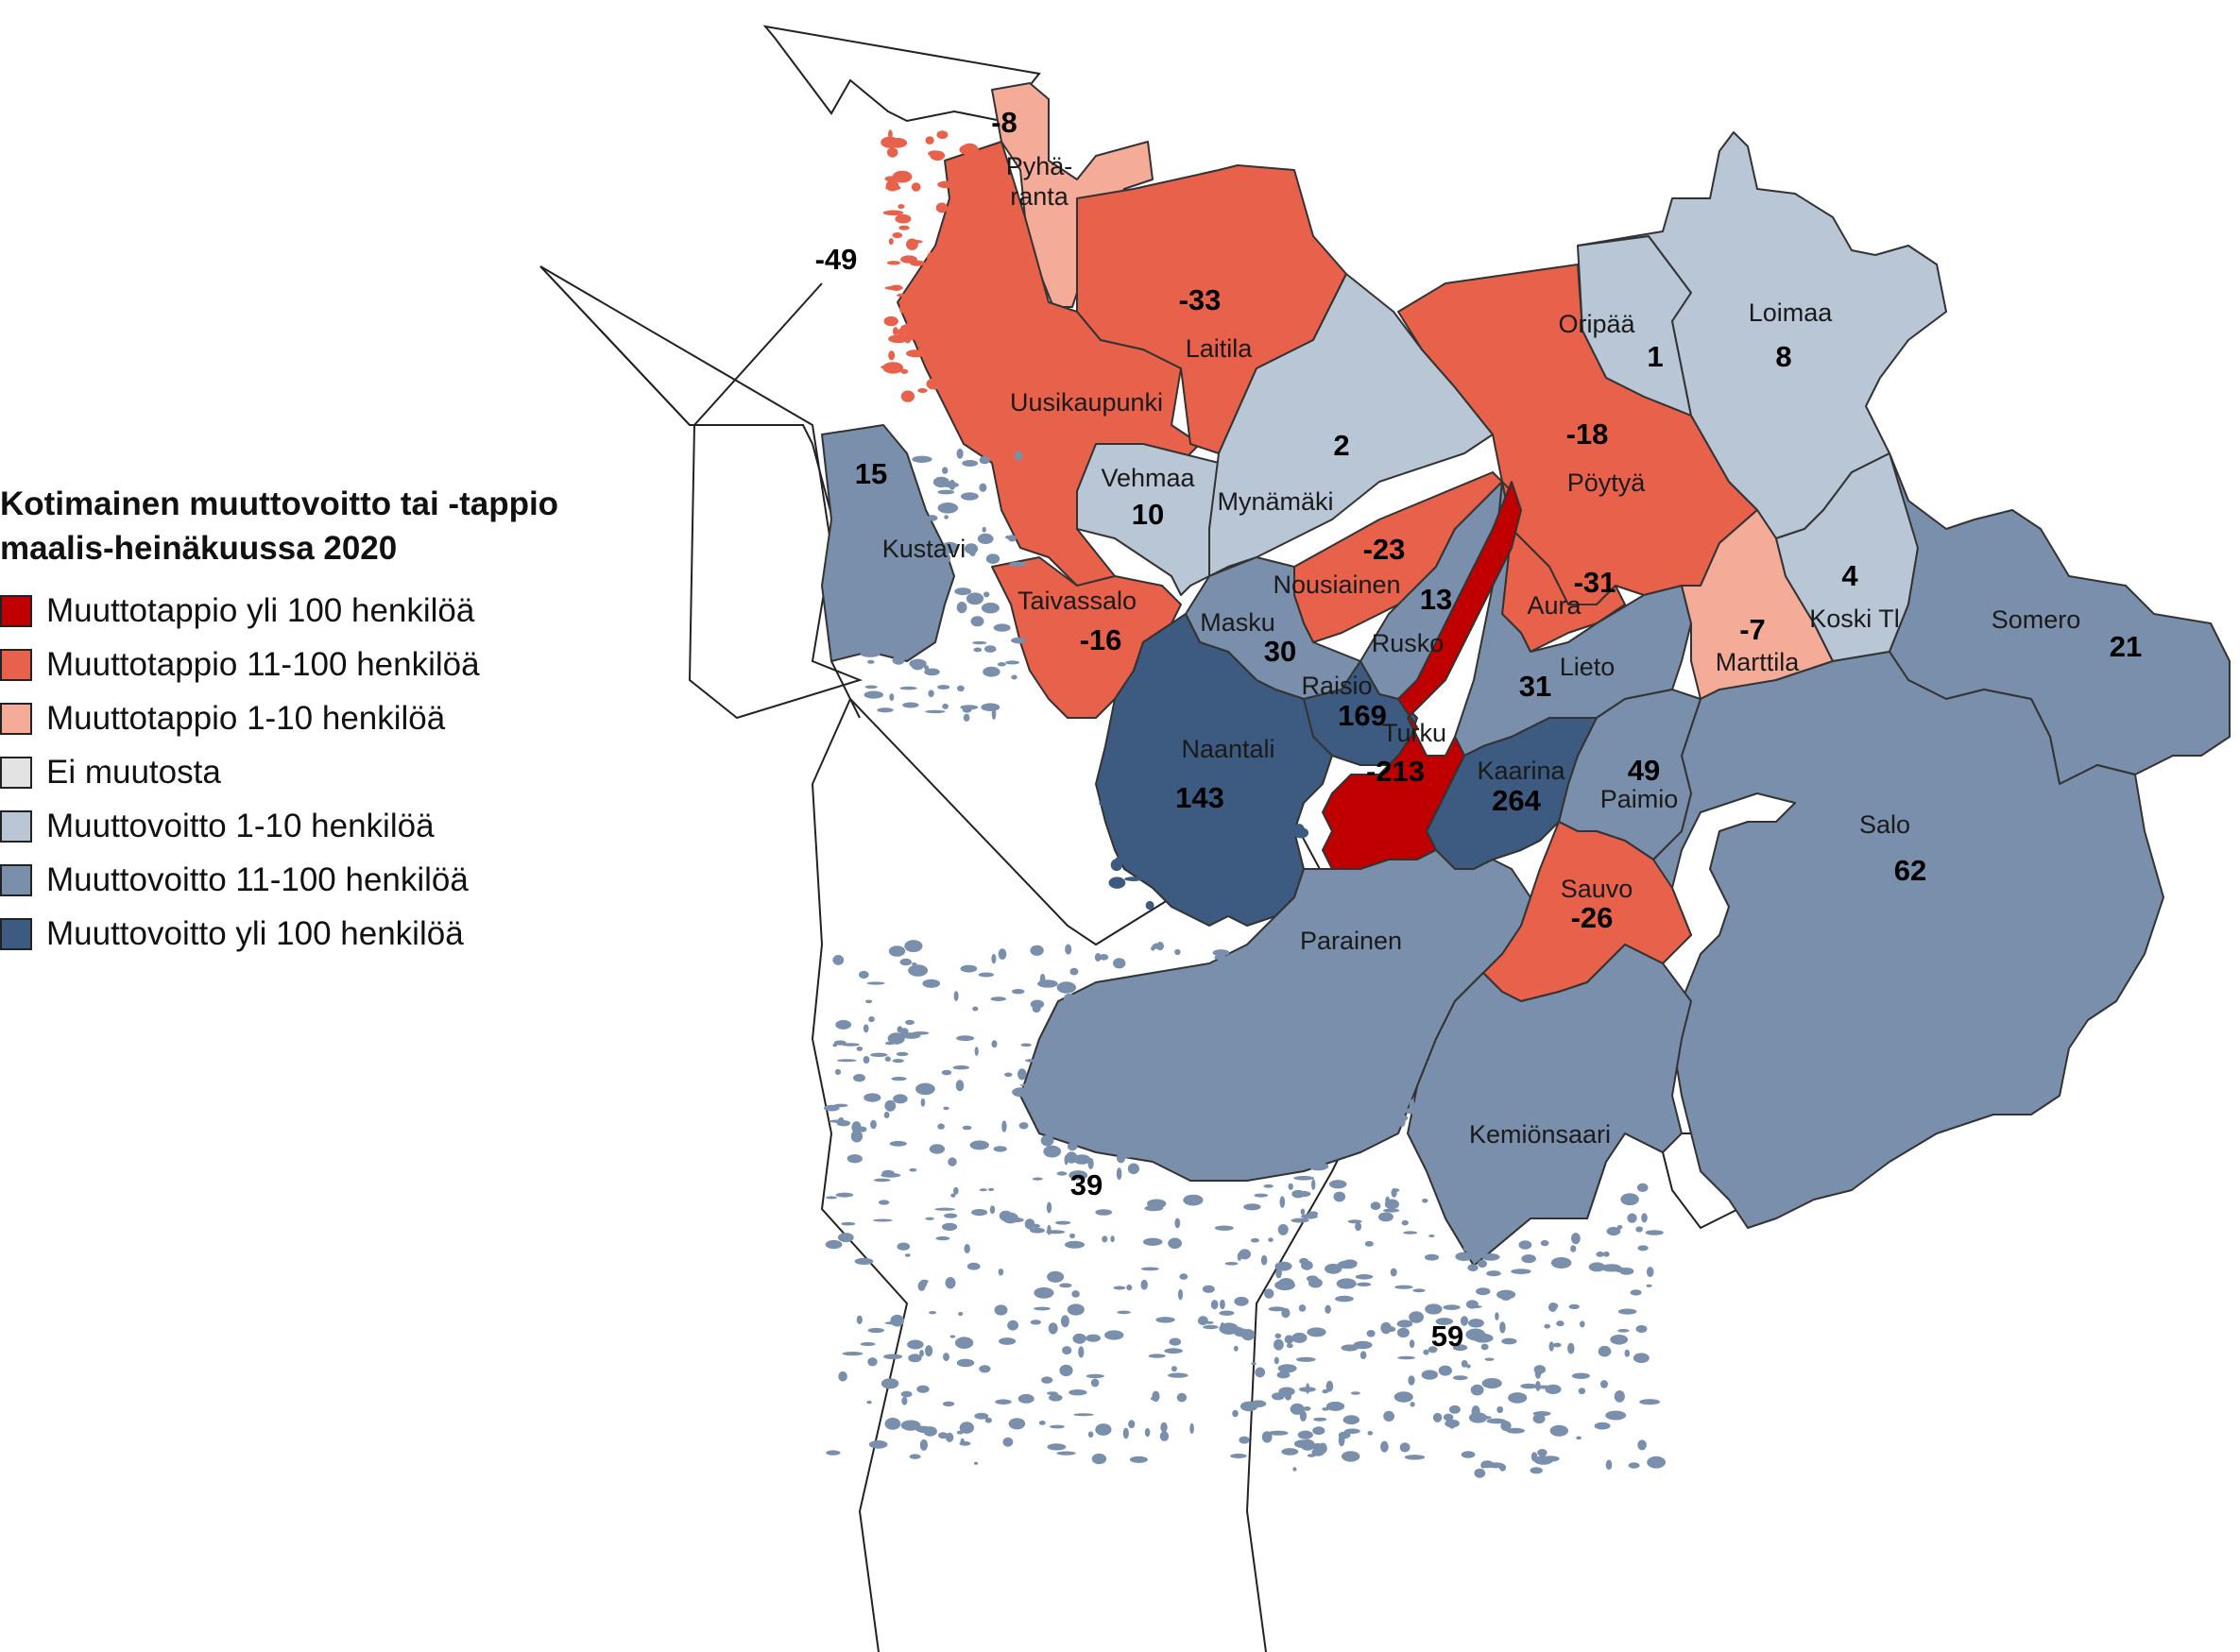 This screenshot has height=1652, width=2240. What do you see at coordinates (246, 718) in the screenshot?
I see `legend-label: Muuttotappio 1-10 henkilöä` at bounding box center [246, 718].